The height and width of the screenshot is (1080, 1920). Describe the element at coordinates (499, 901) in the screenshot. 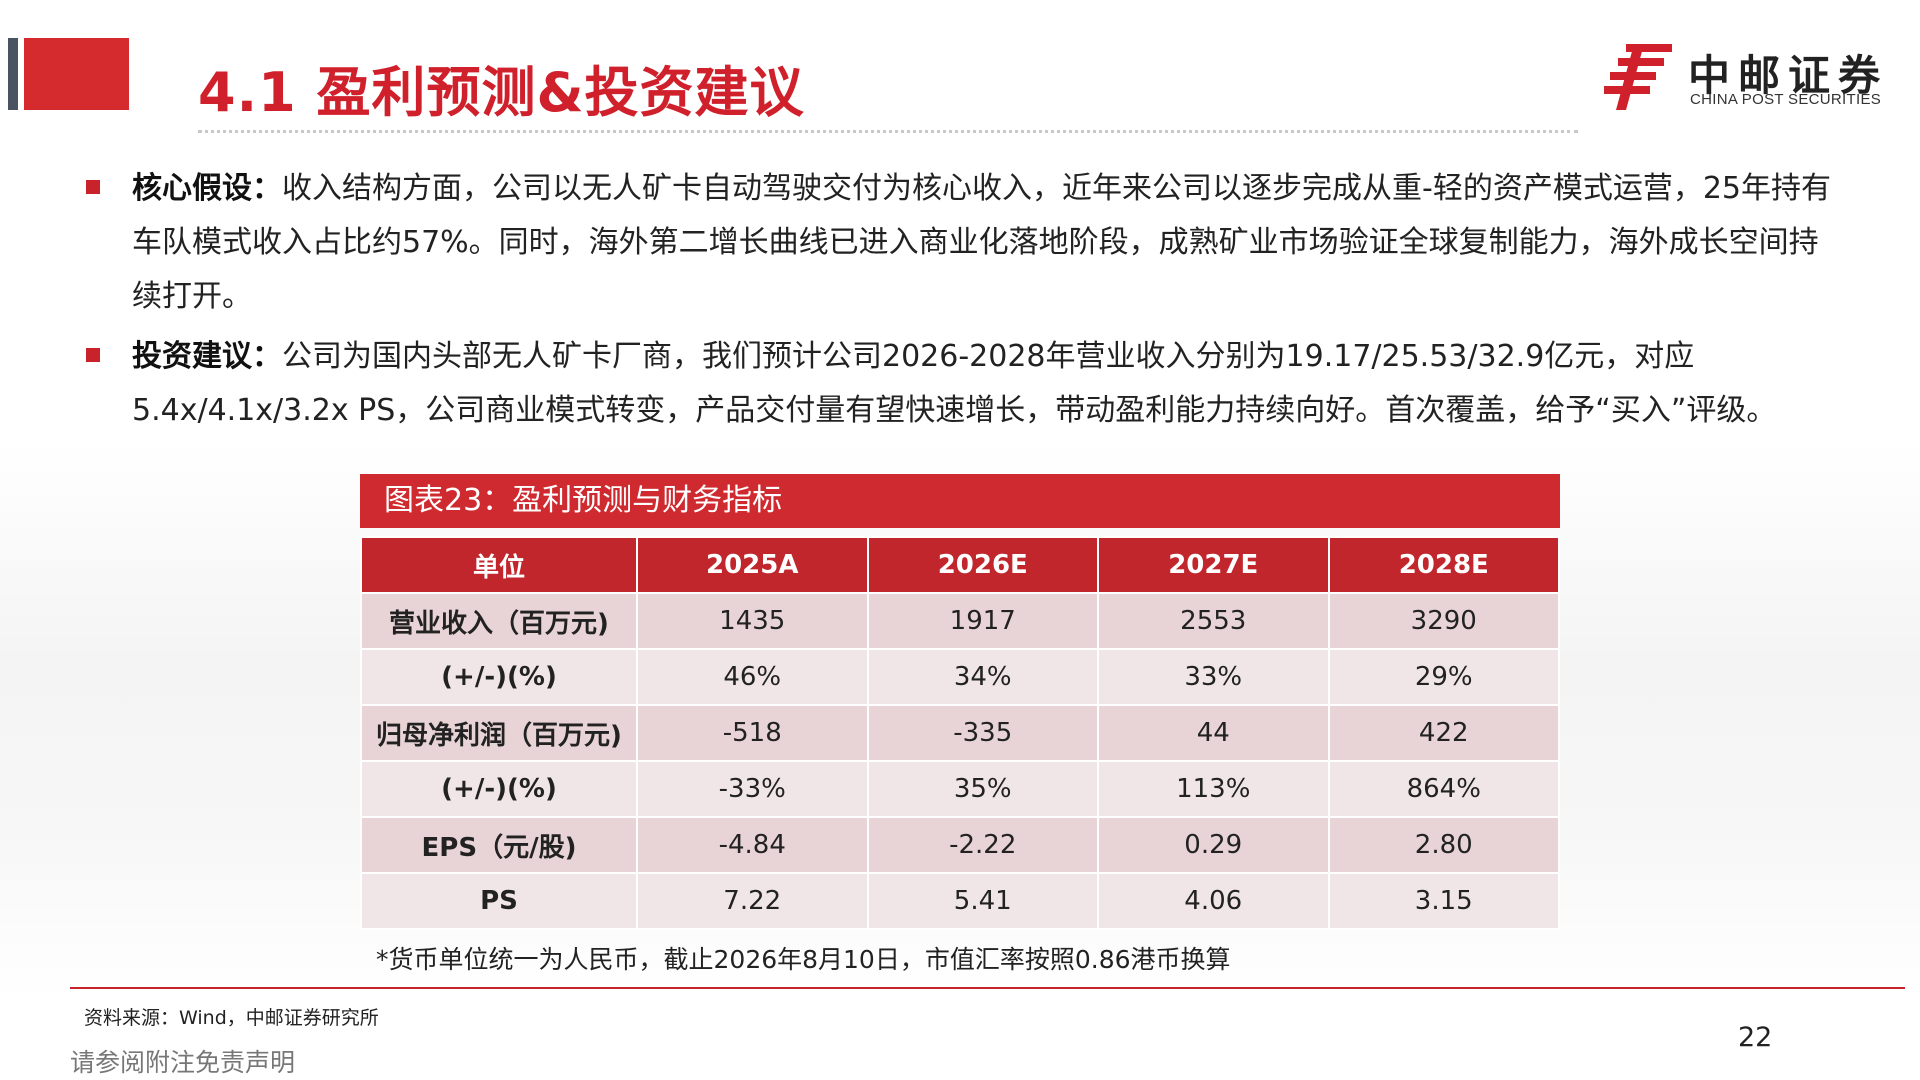

I see `row-label: PS` at that location.